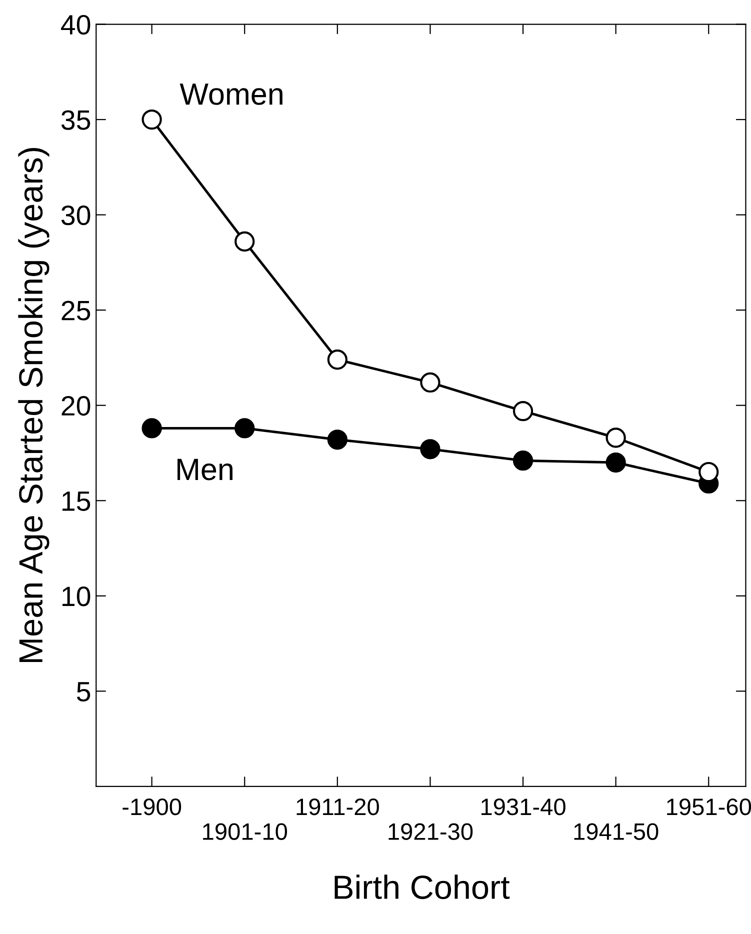  I want to click on y-axis-title: Mean Age Started Smoking (years), so click(34, 405).